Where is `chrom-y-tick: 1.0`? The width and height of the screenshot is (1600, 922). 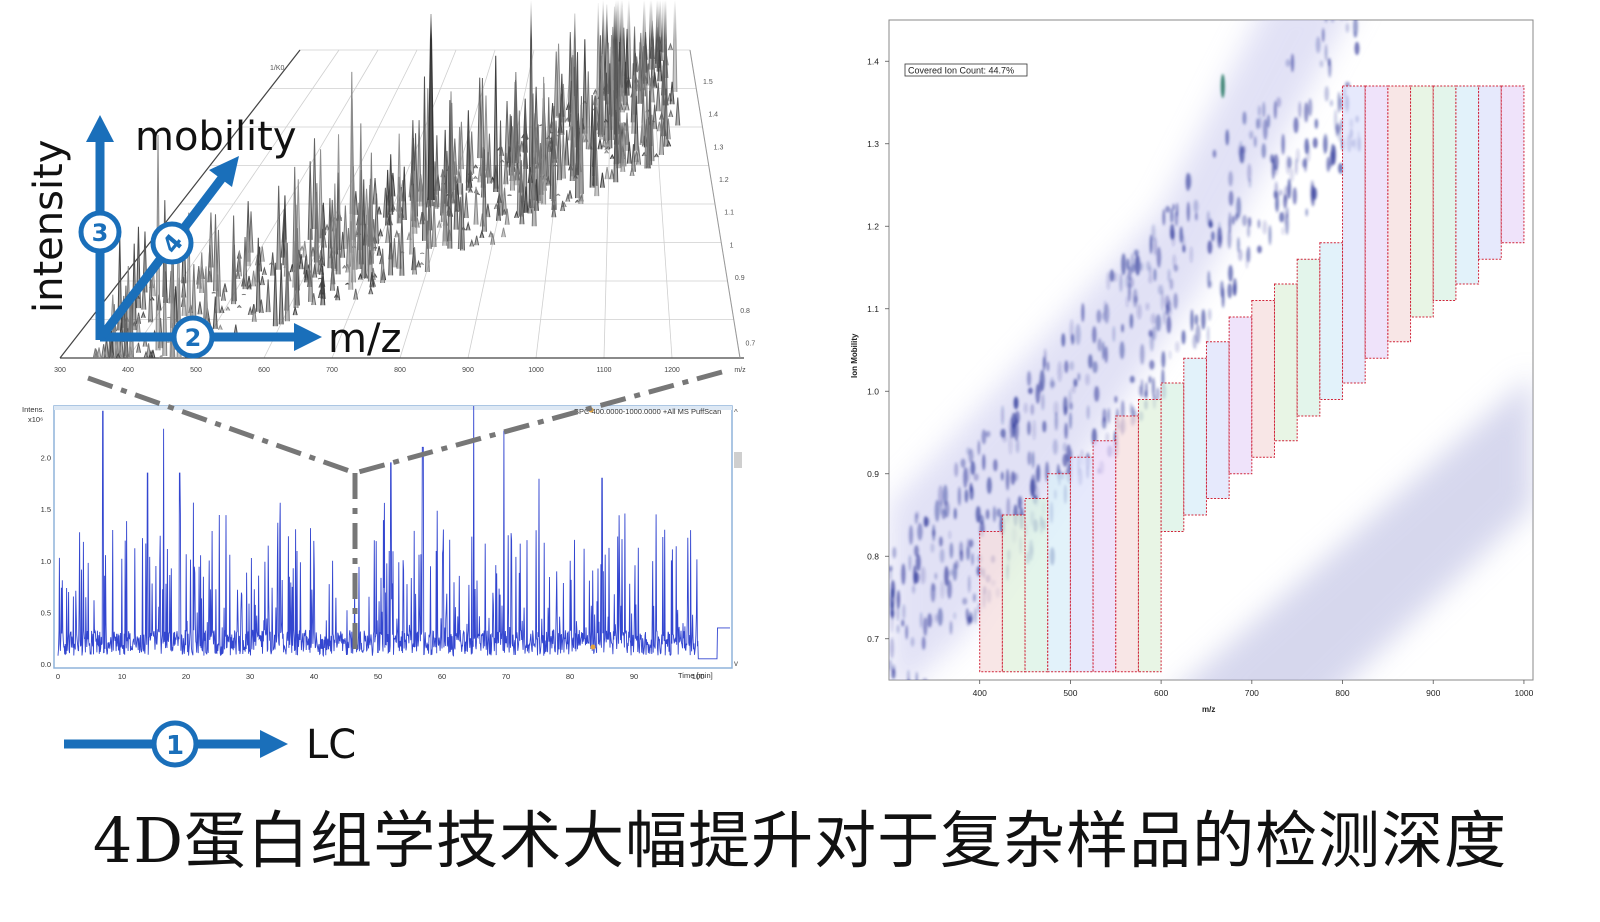 chrom-y-tick: 1.0 is located at coordinates (46, 561).